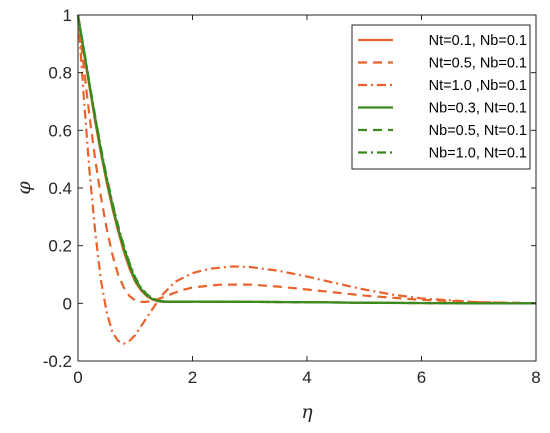 The image size is (550, 433). Describe the element at coordinates (60, 73) in the screenshot. I see `y-tick-label: 0.8` at that location.